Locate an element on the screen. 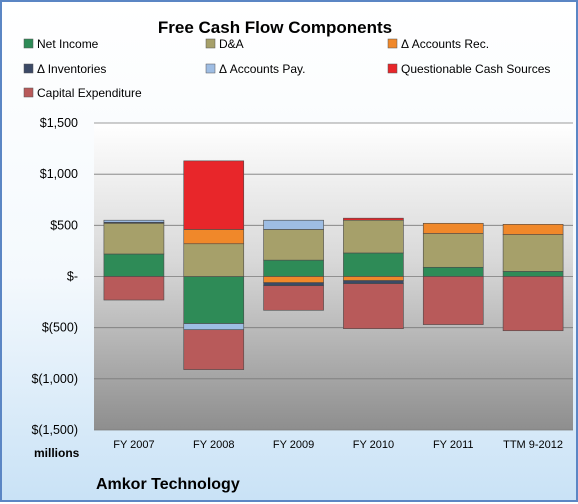  bar-accounts-rec-fy-2011 is located at coordinates (453, 228).